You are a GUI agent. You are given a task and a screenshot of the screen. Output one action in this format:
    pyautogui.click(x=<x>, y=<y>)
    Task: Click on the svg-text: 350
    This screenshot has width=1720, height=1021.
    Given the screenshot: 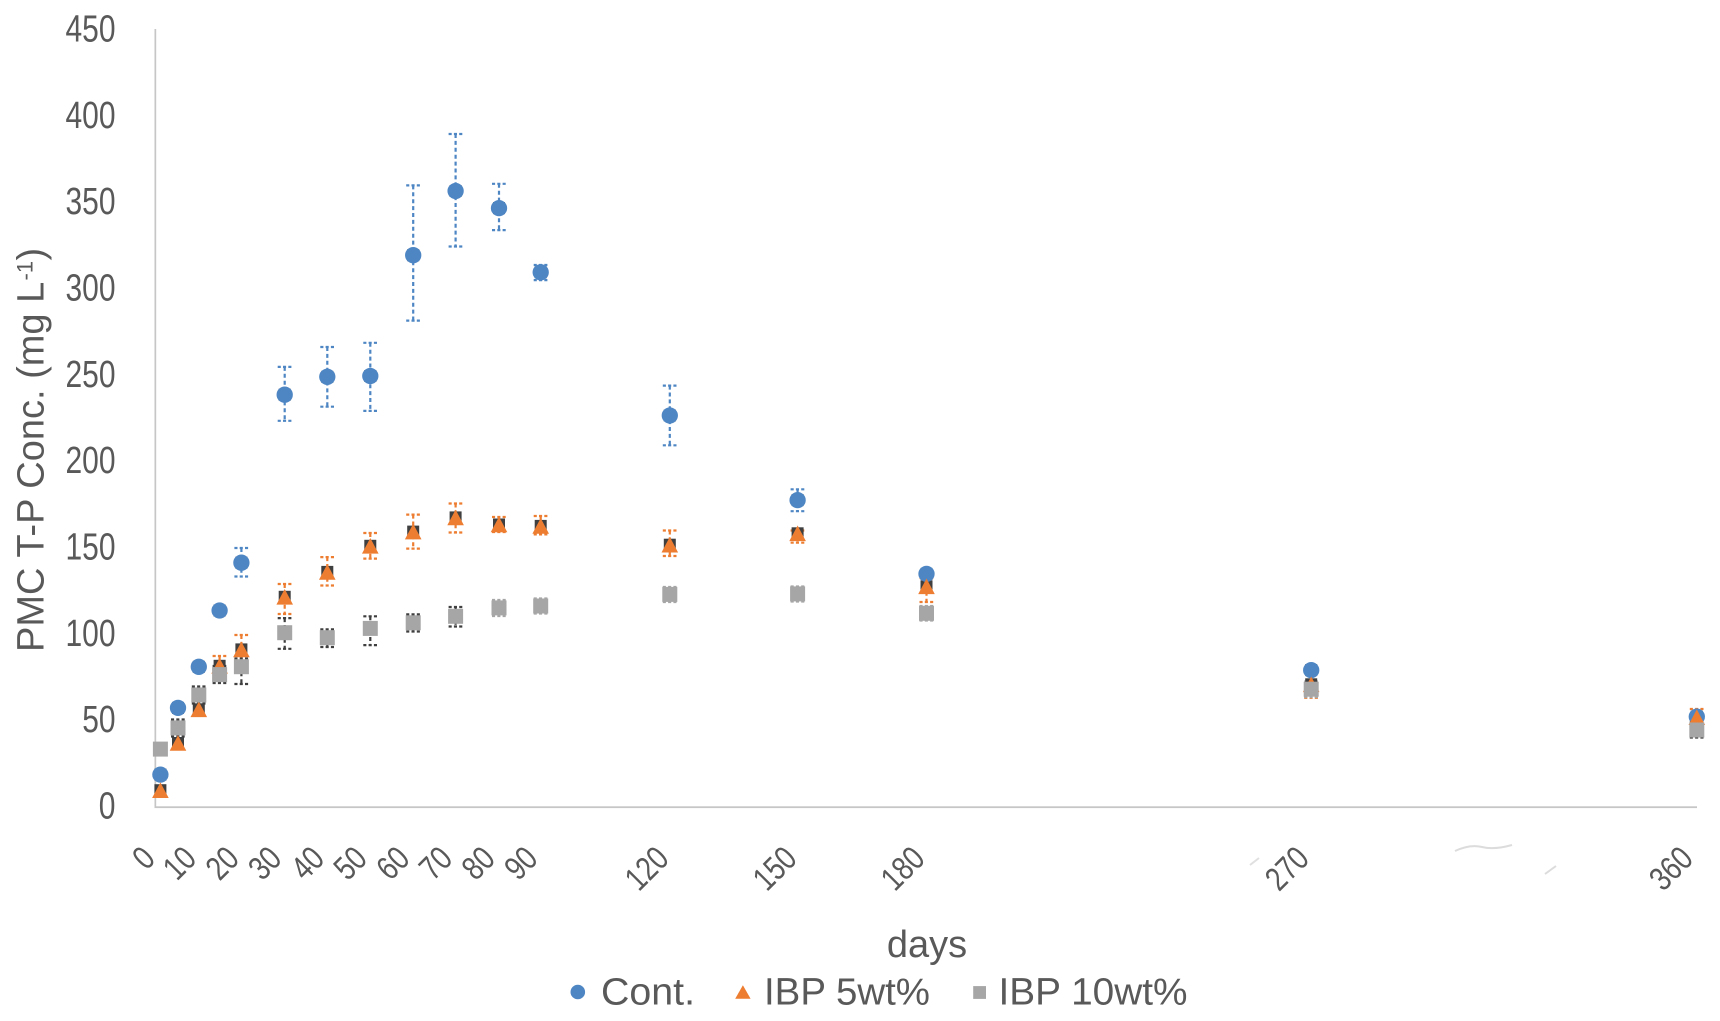 What is the action you would take?
    pyautogui.click(x=91, y=201)
    